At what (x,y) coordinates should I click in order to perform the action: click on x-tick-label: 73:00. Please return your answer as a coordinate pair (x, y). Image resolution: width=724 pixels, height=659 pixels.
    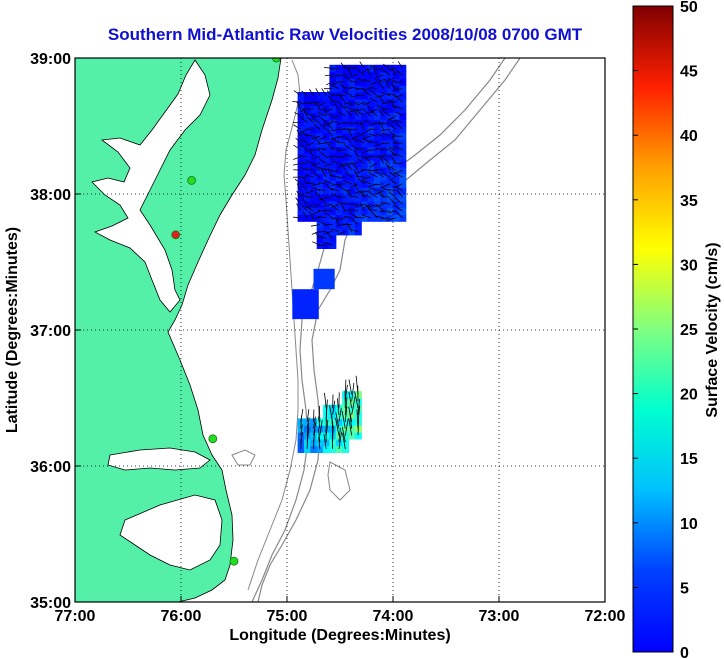
    Looking at the image, I should click on (499, 616).